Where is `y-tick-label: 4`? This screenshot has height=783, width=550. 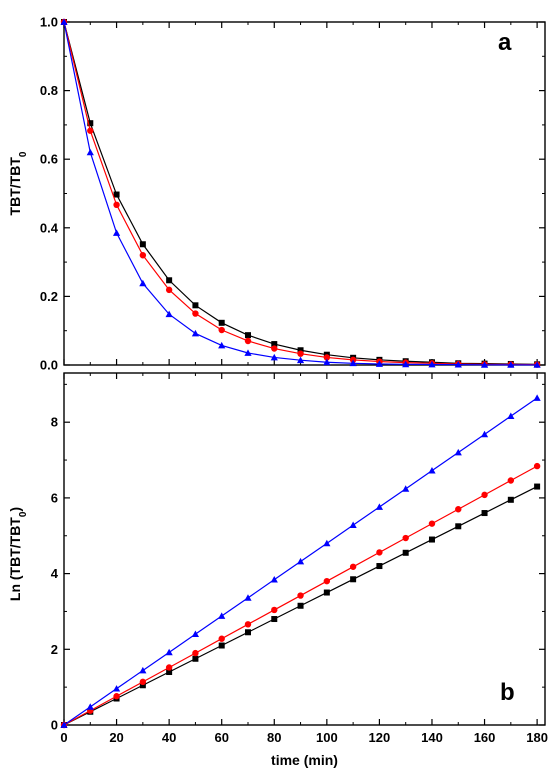 y-tick-label: 4 is located at coordinates (55, 573).